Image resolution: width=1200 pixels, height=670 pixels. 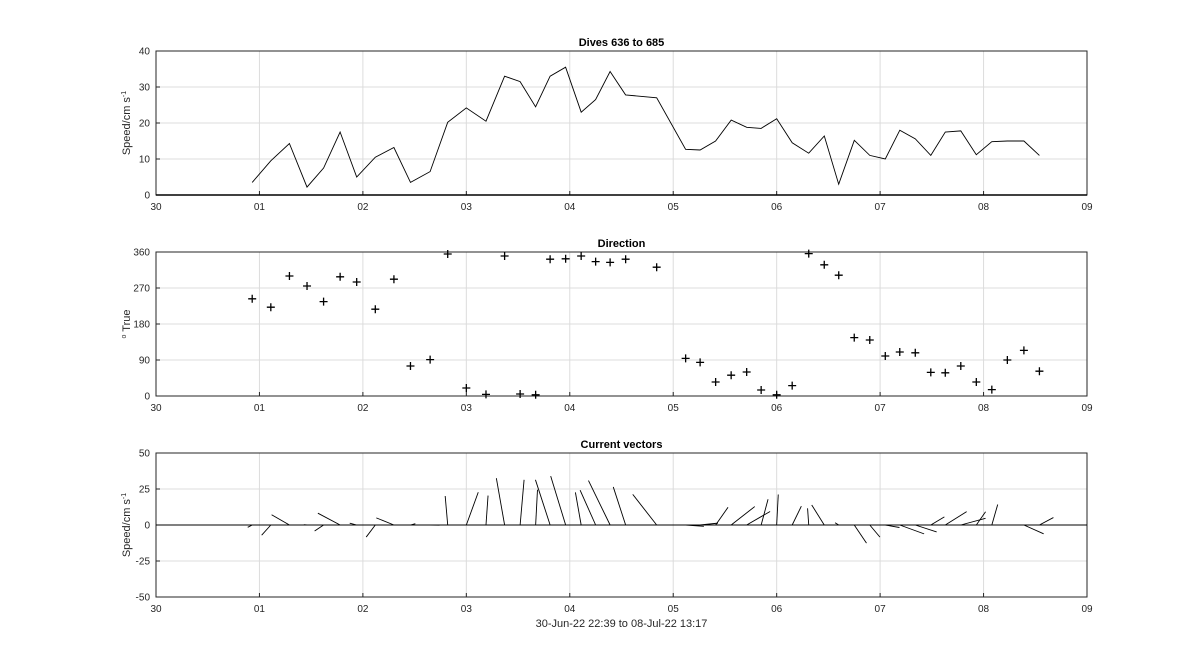 What do you see at coordinates (674, 408) in the screenshot?
I see `direction-xtick-label: 05` at bounding box center [674, 408].